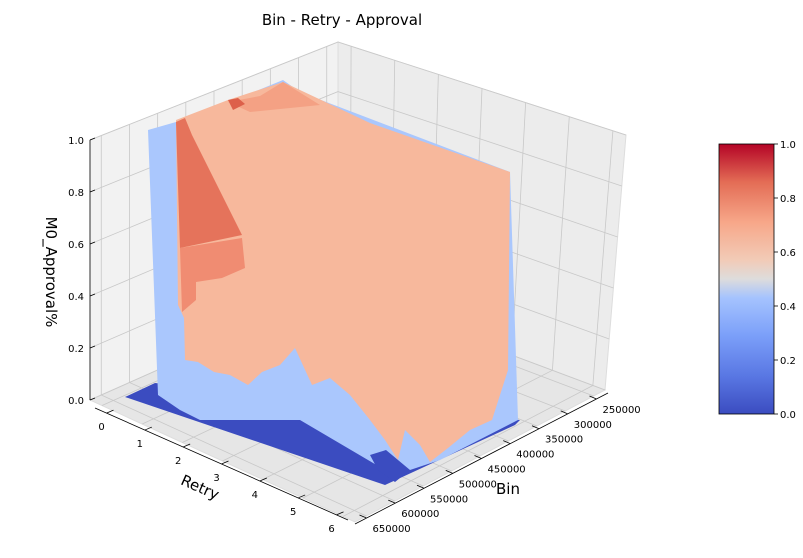 The width and height of the screenshot is (803, 558). What do you see at coordinates (788, 199) in the screenshot?
I see `colorbar-tick-label: 0.8` at bounding box center [788, 199].